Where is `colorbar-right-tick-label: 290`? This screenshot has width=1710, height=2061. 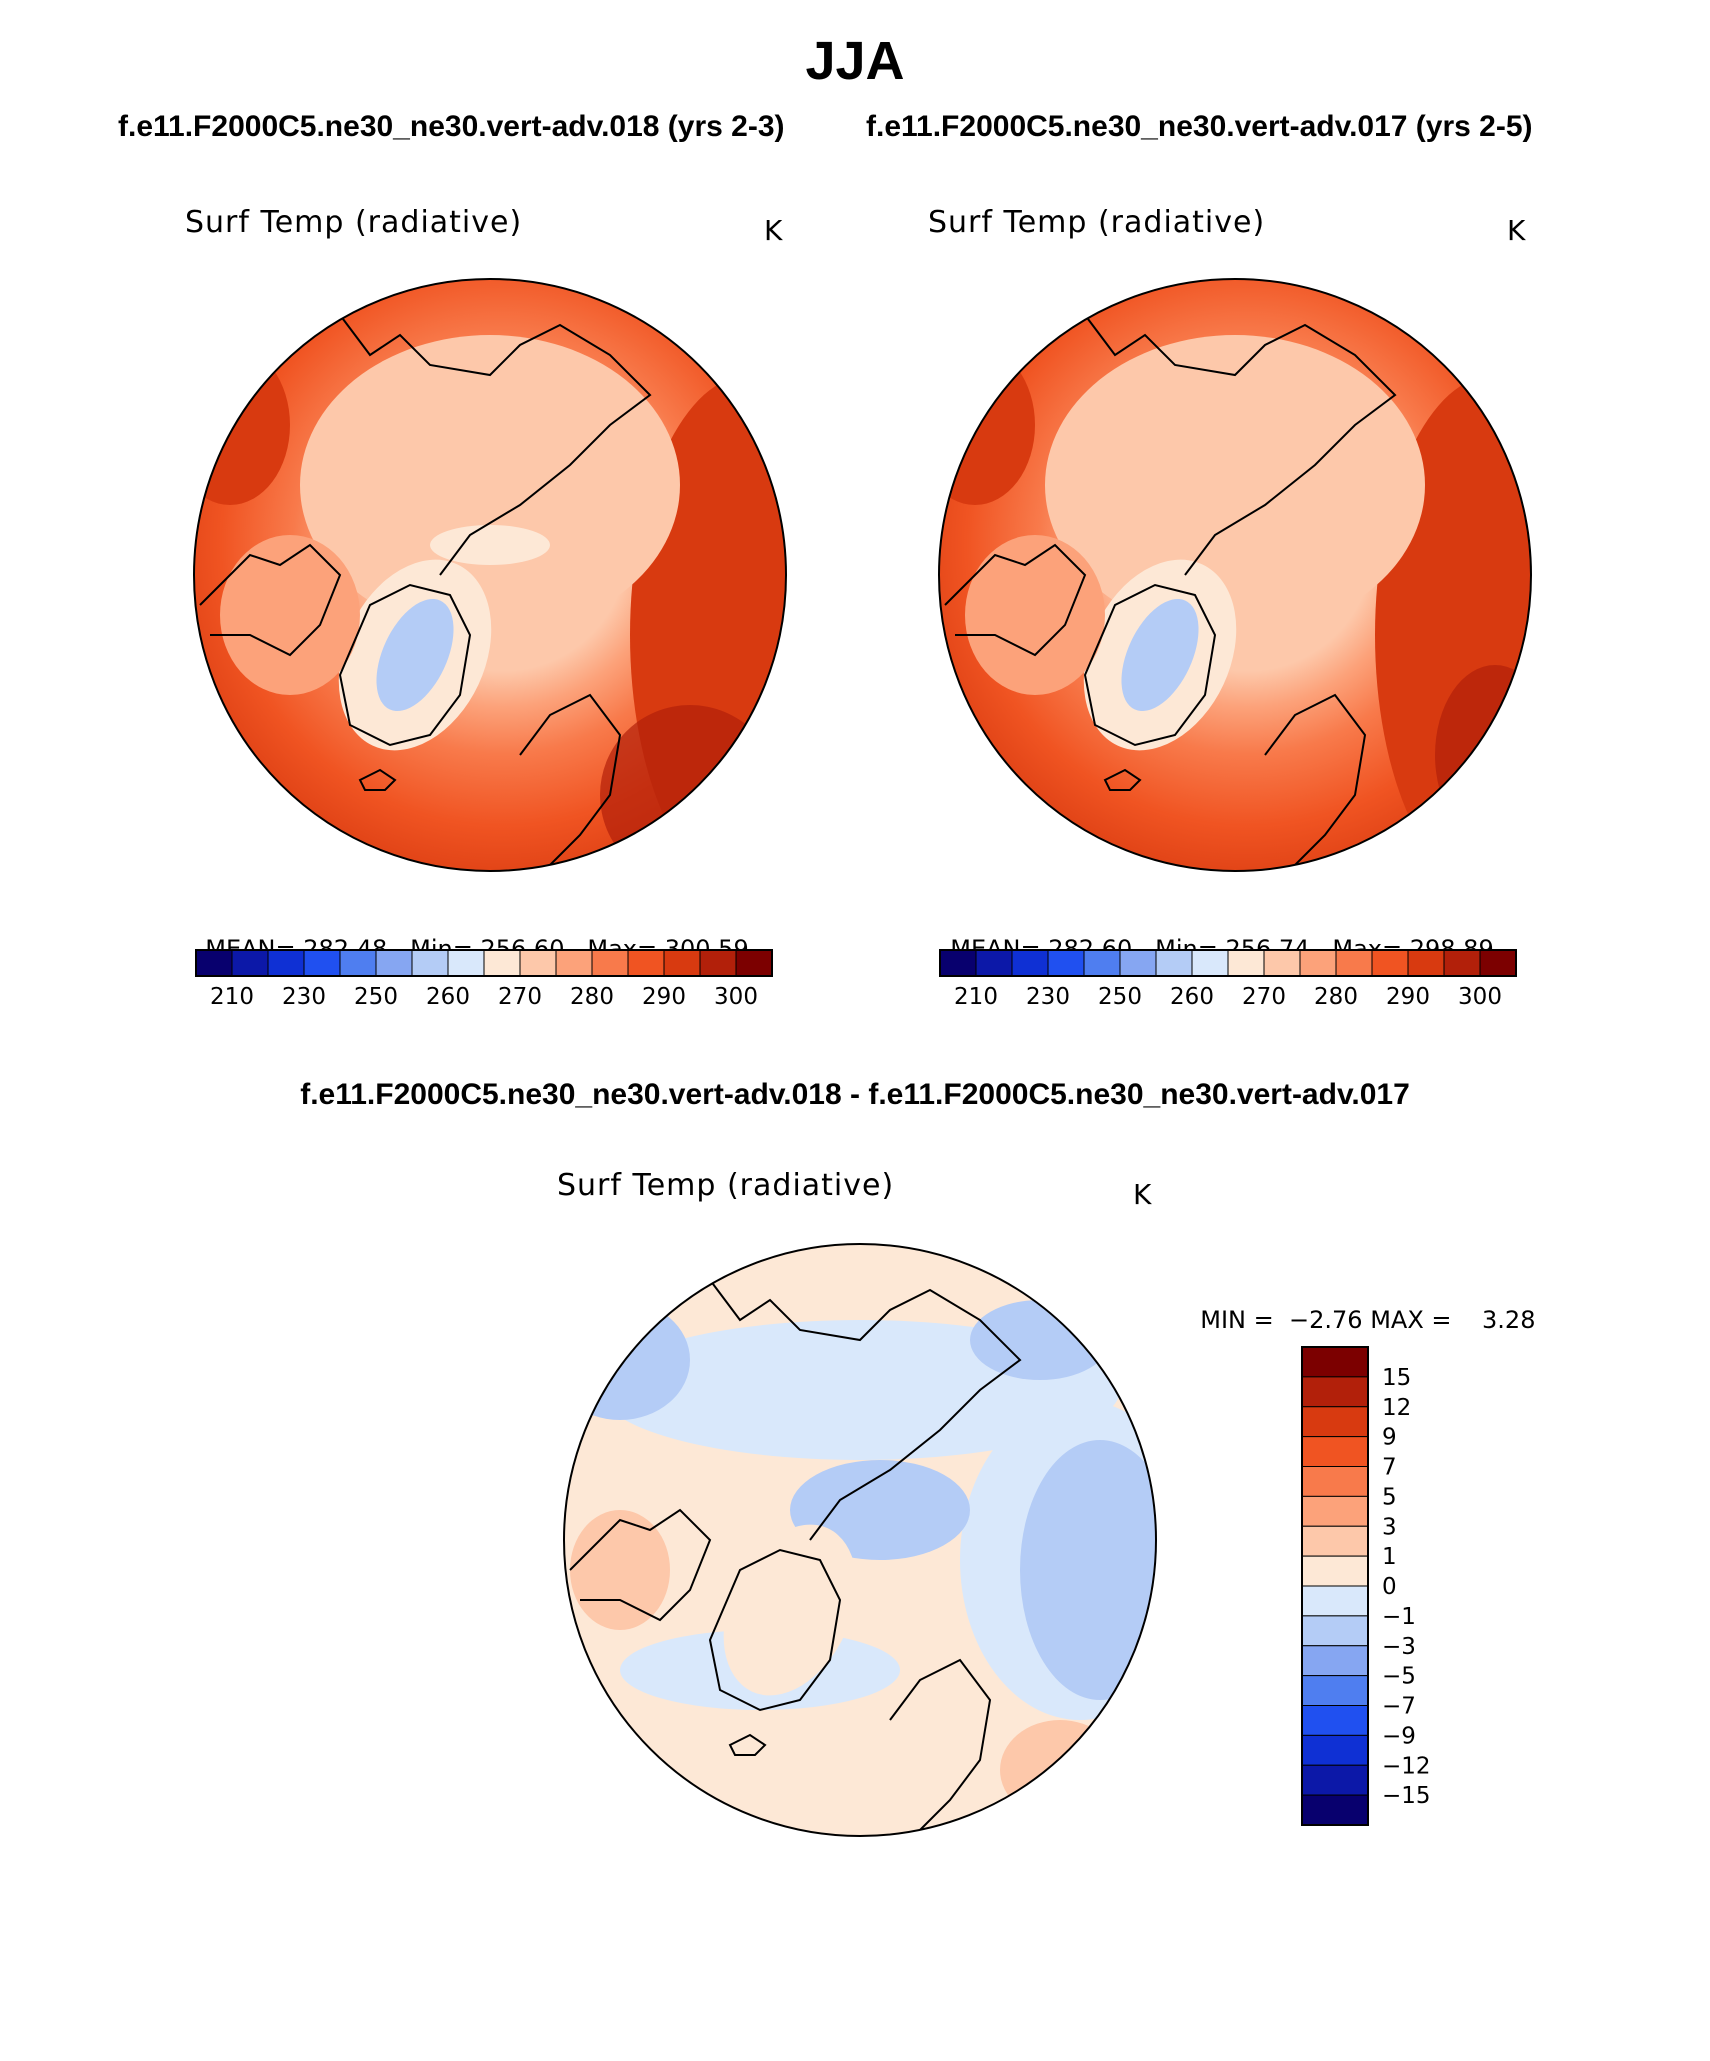
colorbar-right-tick-label: 290 is located at coordinates (1408, 997).